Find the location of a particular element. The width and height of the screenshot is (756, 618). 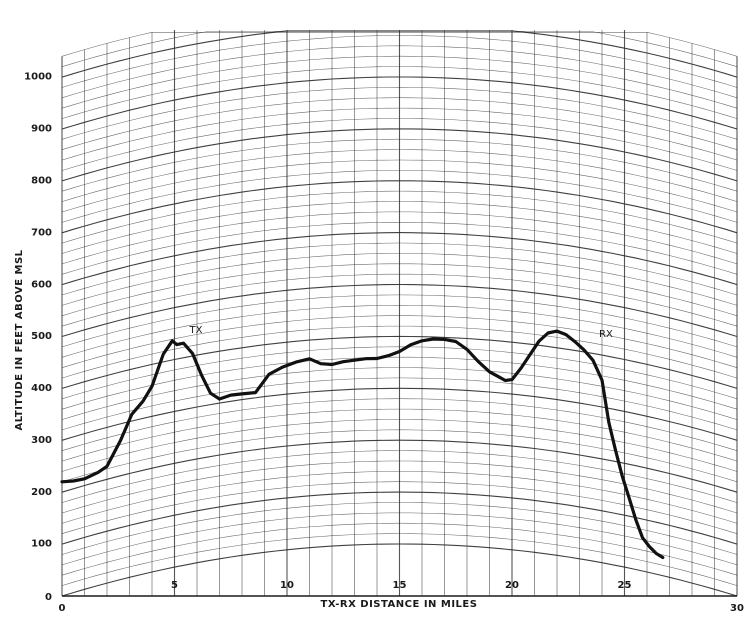

y-tick-label: 1000 is located at coordinates (38, 77).